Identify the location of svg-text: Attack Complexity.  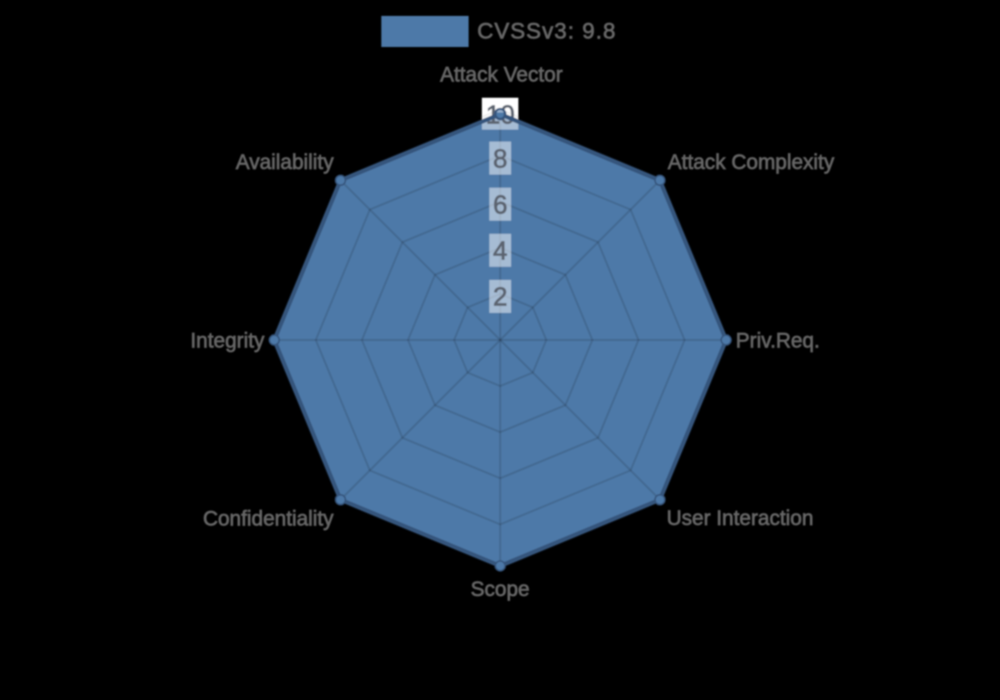
(751, 162).